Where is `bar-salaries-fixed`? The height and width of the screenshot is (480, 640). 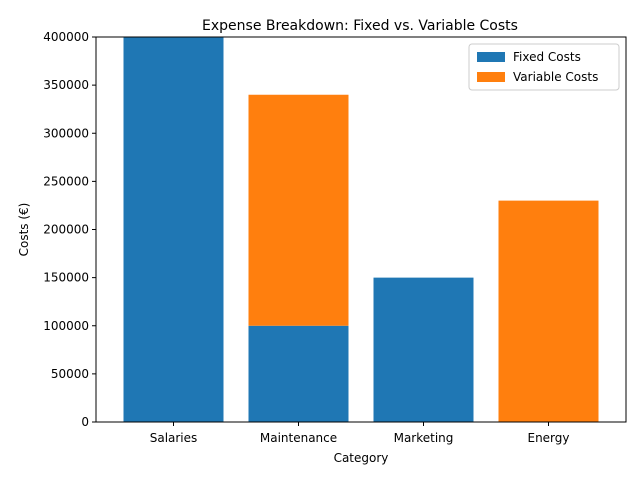
bar-salaries-fixed is located at coordinates (173, 229).